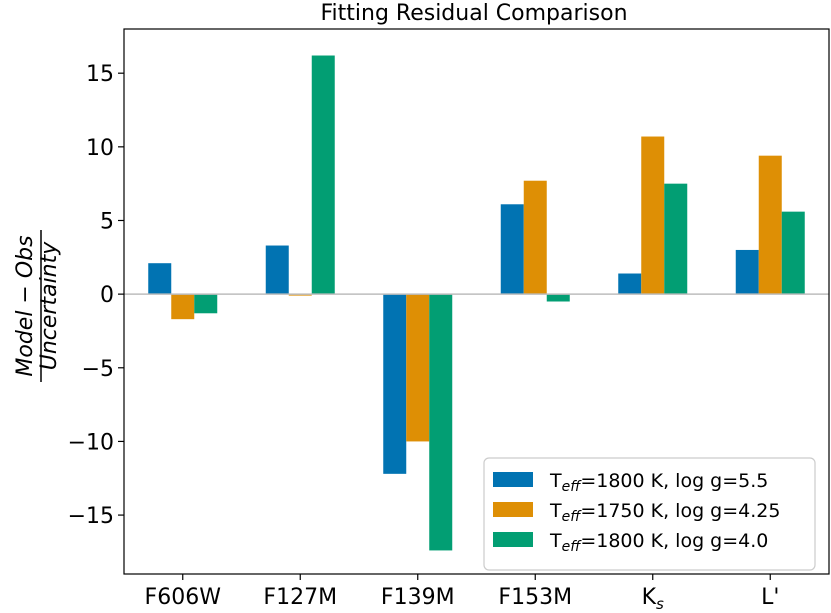  I want to click on bar-s3-f606w, so click(206, 304).